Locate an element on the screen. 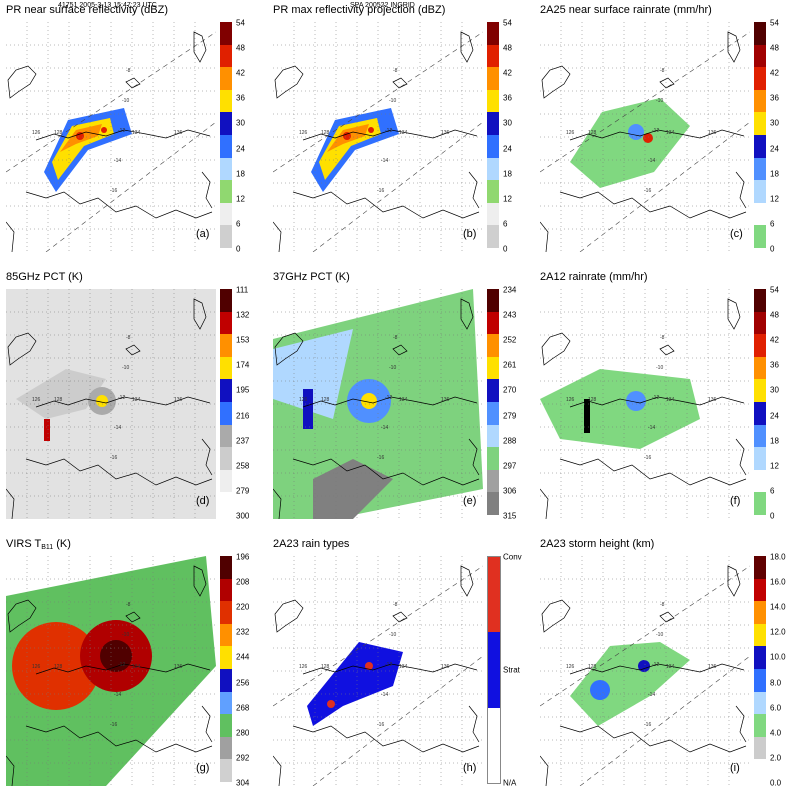 This screenshot has height=804, width=800. colorbar-tick-label: 306 is located at coordinates (510, 491).